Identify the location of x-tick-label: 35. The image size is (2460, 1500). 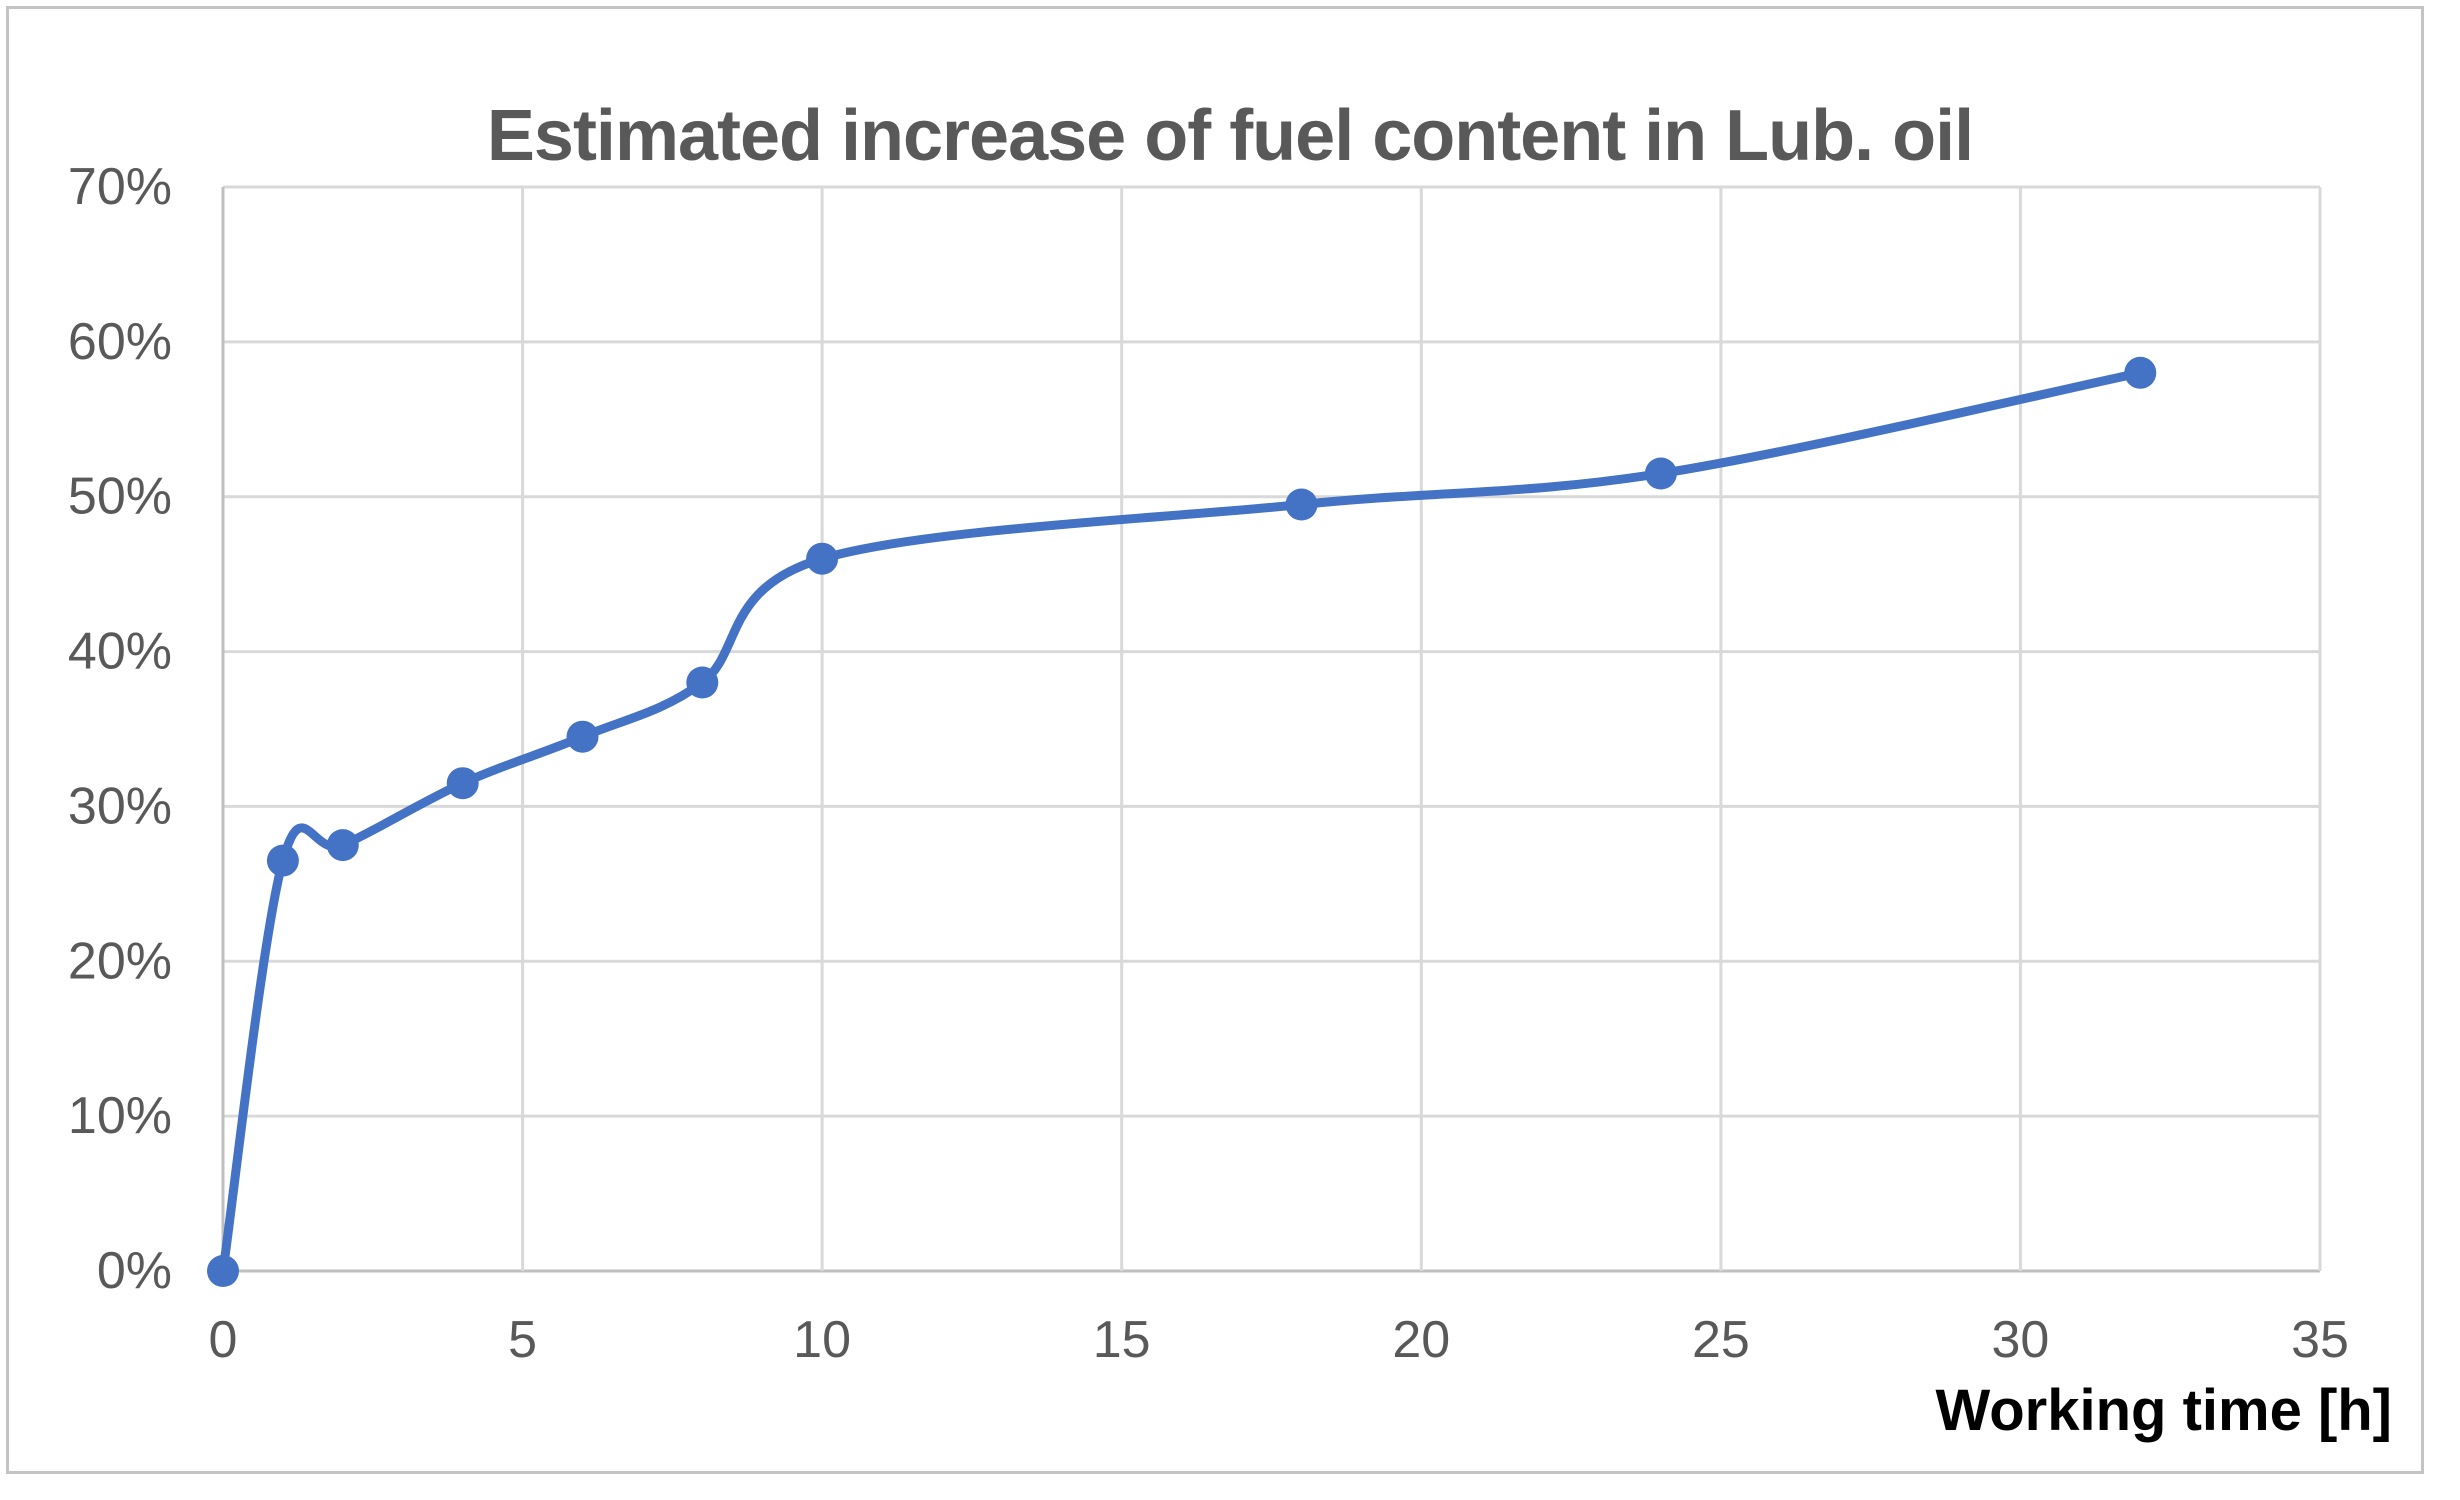
(2320, 1340).